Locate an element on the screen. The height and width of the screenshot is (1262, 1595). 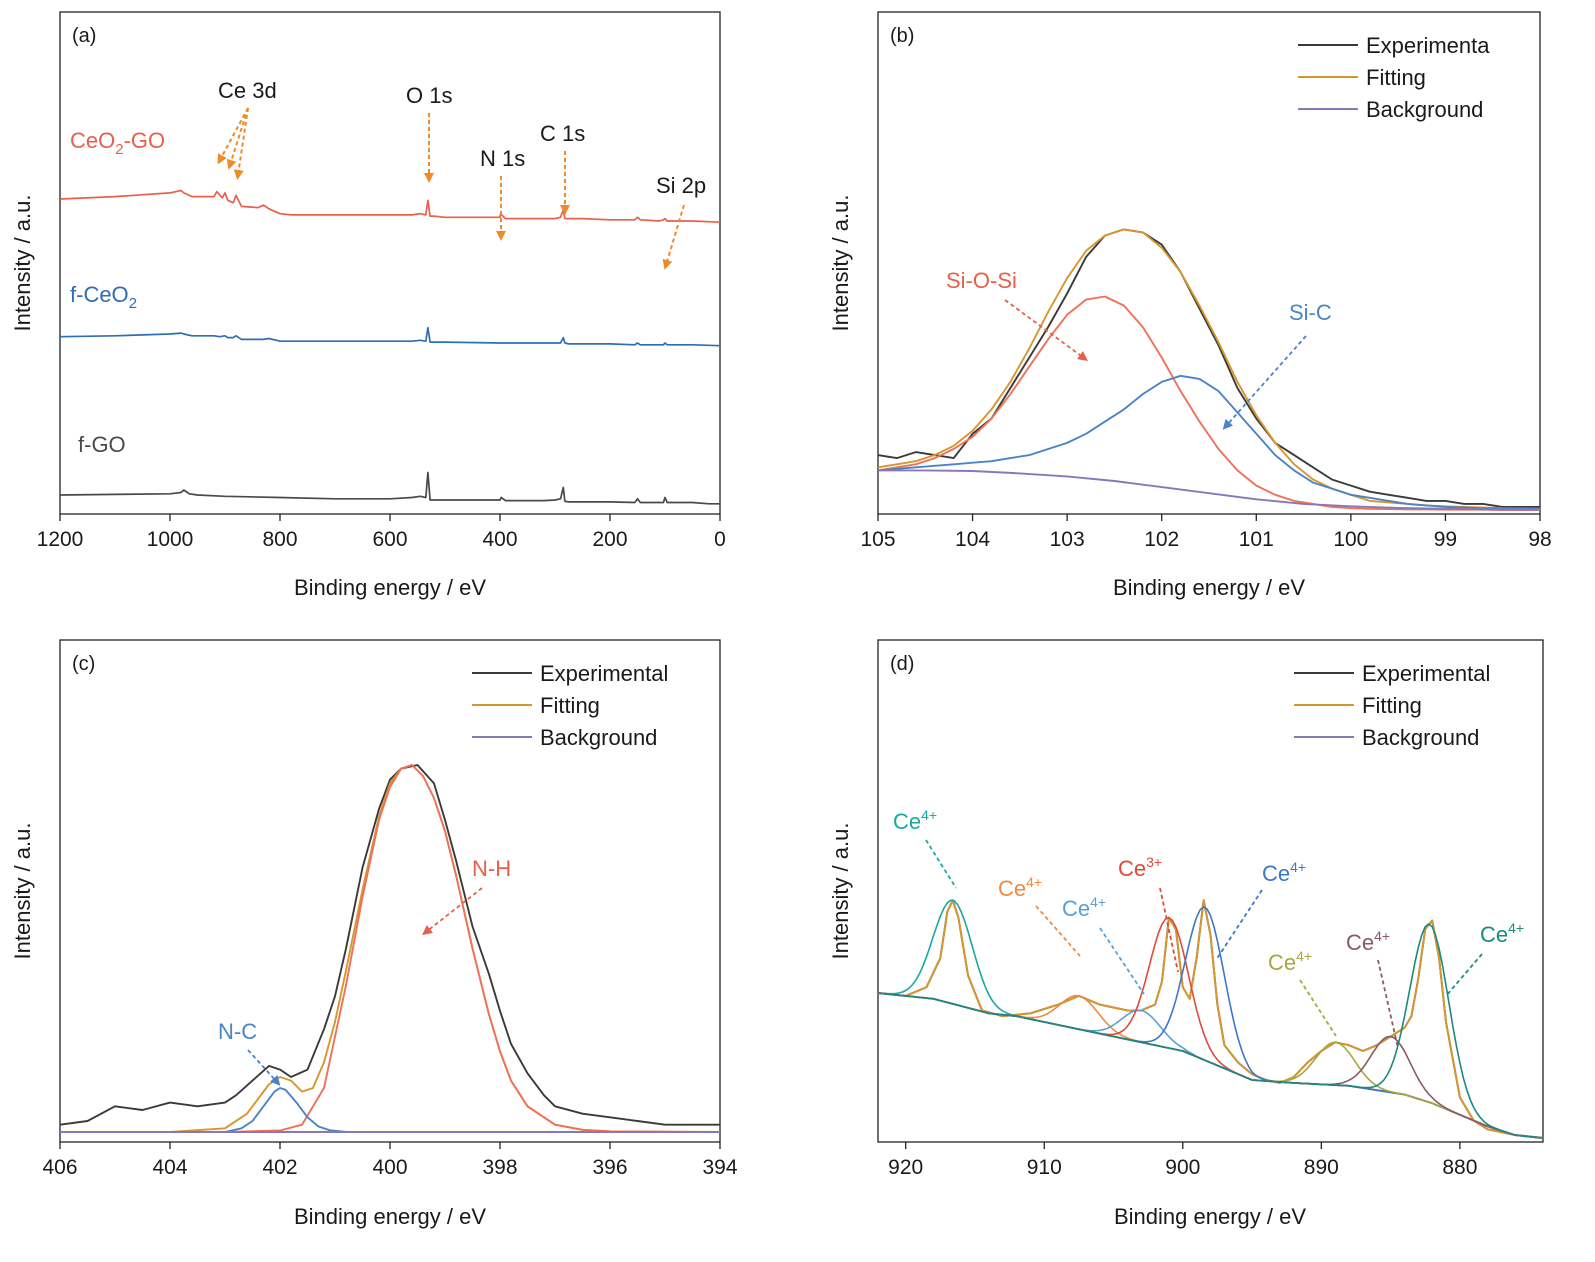
panel-c-xlabel: Binding energy / eV is located at coordinates (390, 1216).